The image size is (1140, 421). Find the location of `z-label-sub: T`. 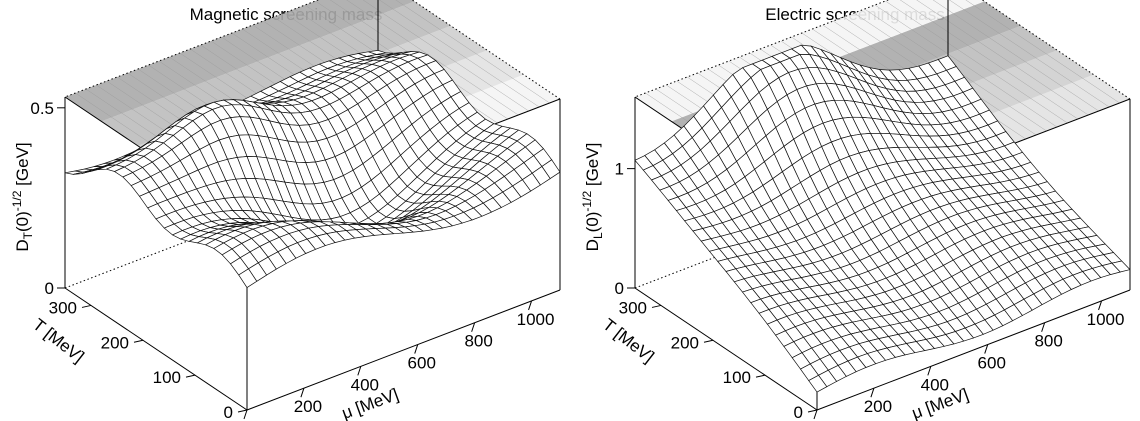

z-label-sub: T is located at coordinates (28, 235).